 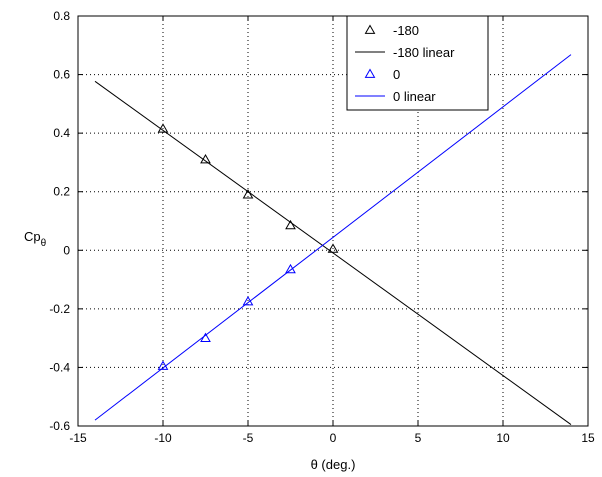 What do you see at coordinates (78, 438) in the screenshot?
I see `x-tick-label: -15` at bounding box center [78, 438].